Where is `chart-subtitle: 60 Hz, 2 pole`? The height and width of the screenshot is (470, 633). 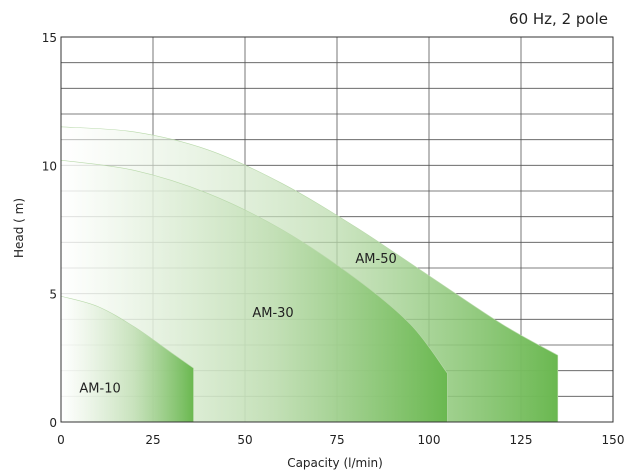 chart-subtitle: 60 Hz, 2 pole is located at coordinates (558, 19).